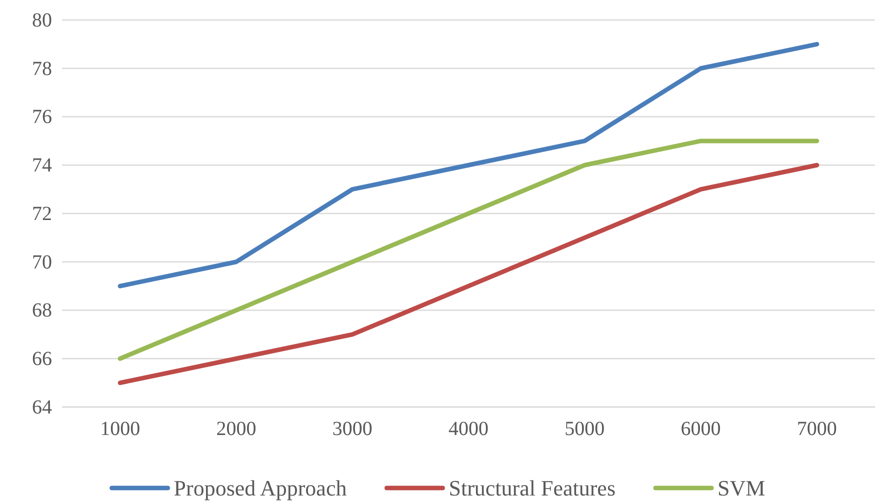 The image size is (877, 503). I want to click on y-tick-label: 72, so click(42, 213).